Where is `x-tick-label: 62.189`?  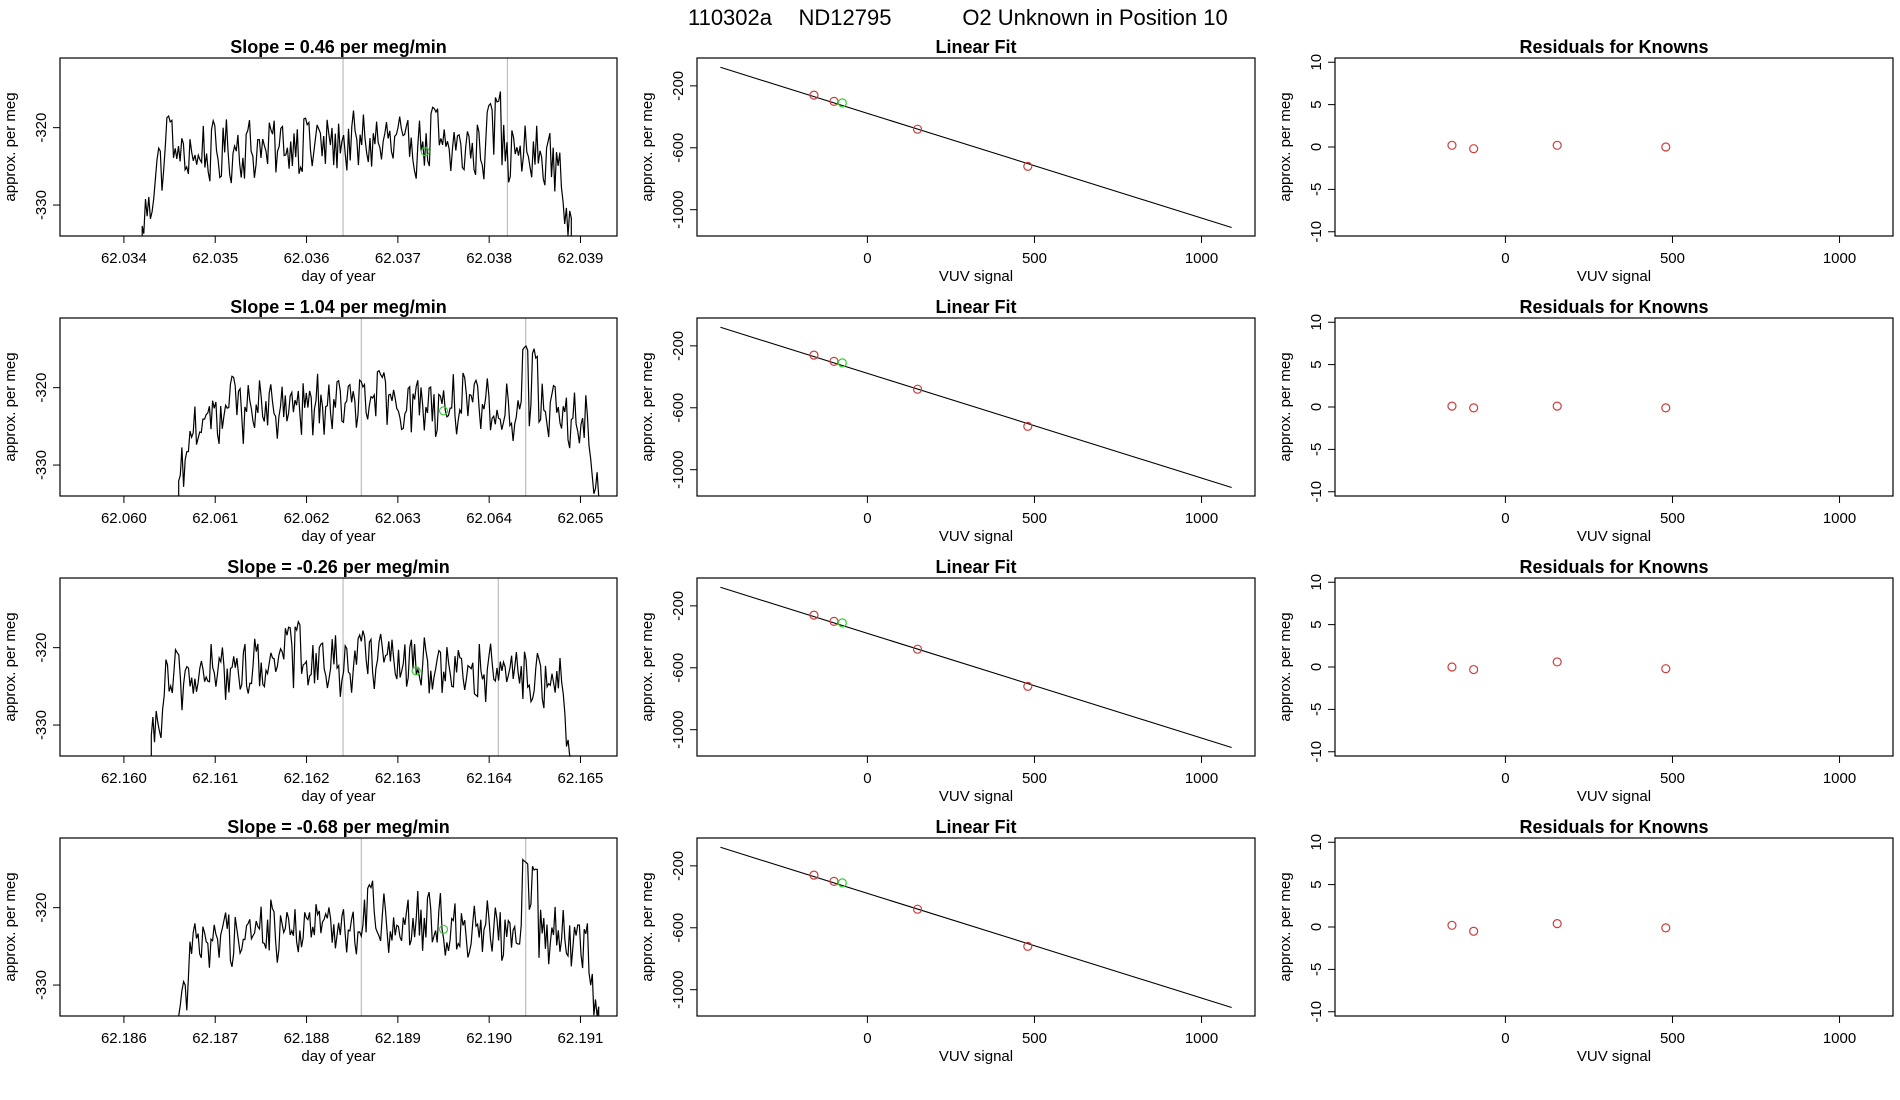 x-tick-label: 62.189 is located at coordinates (398, 1038).